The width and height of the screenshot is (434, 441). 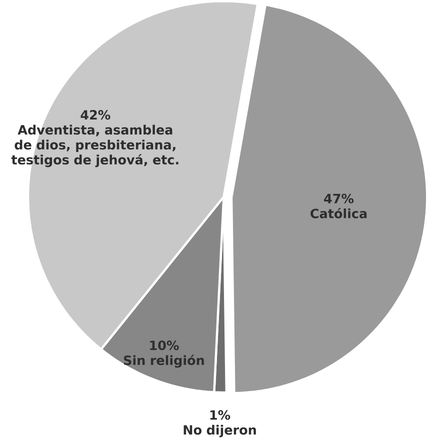 What do you see at coordinates (220, 415) in the screenshot?
I see `data-label: 1%` at bounding box center [220, 415].